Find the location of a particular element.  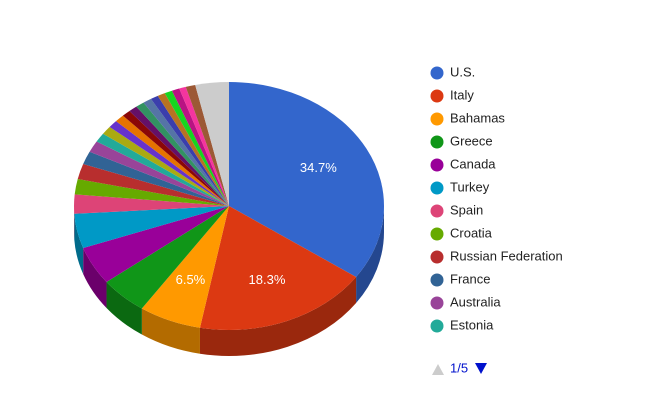

legend-label: Italy is located at coordinates (462, 94).